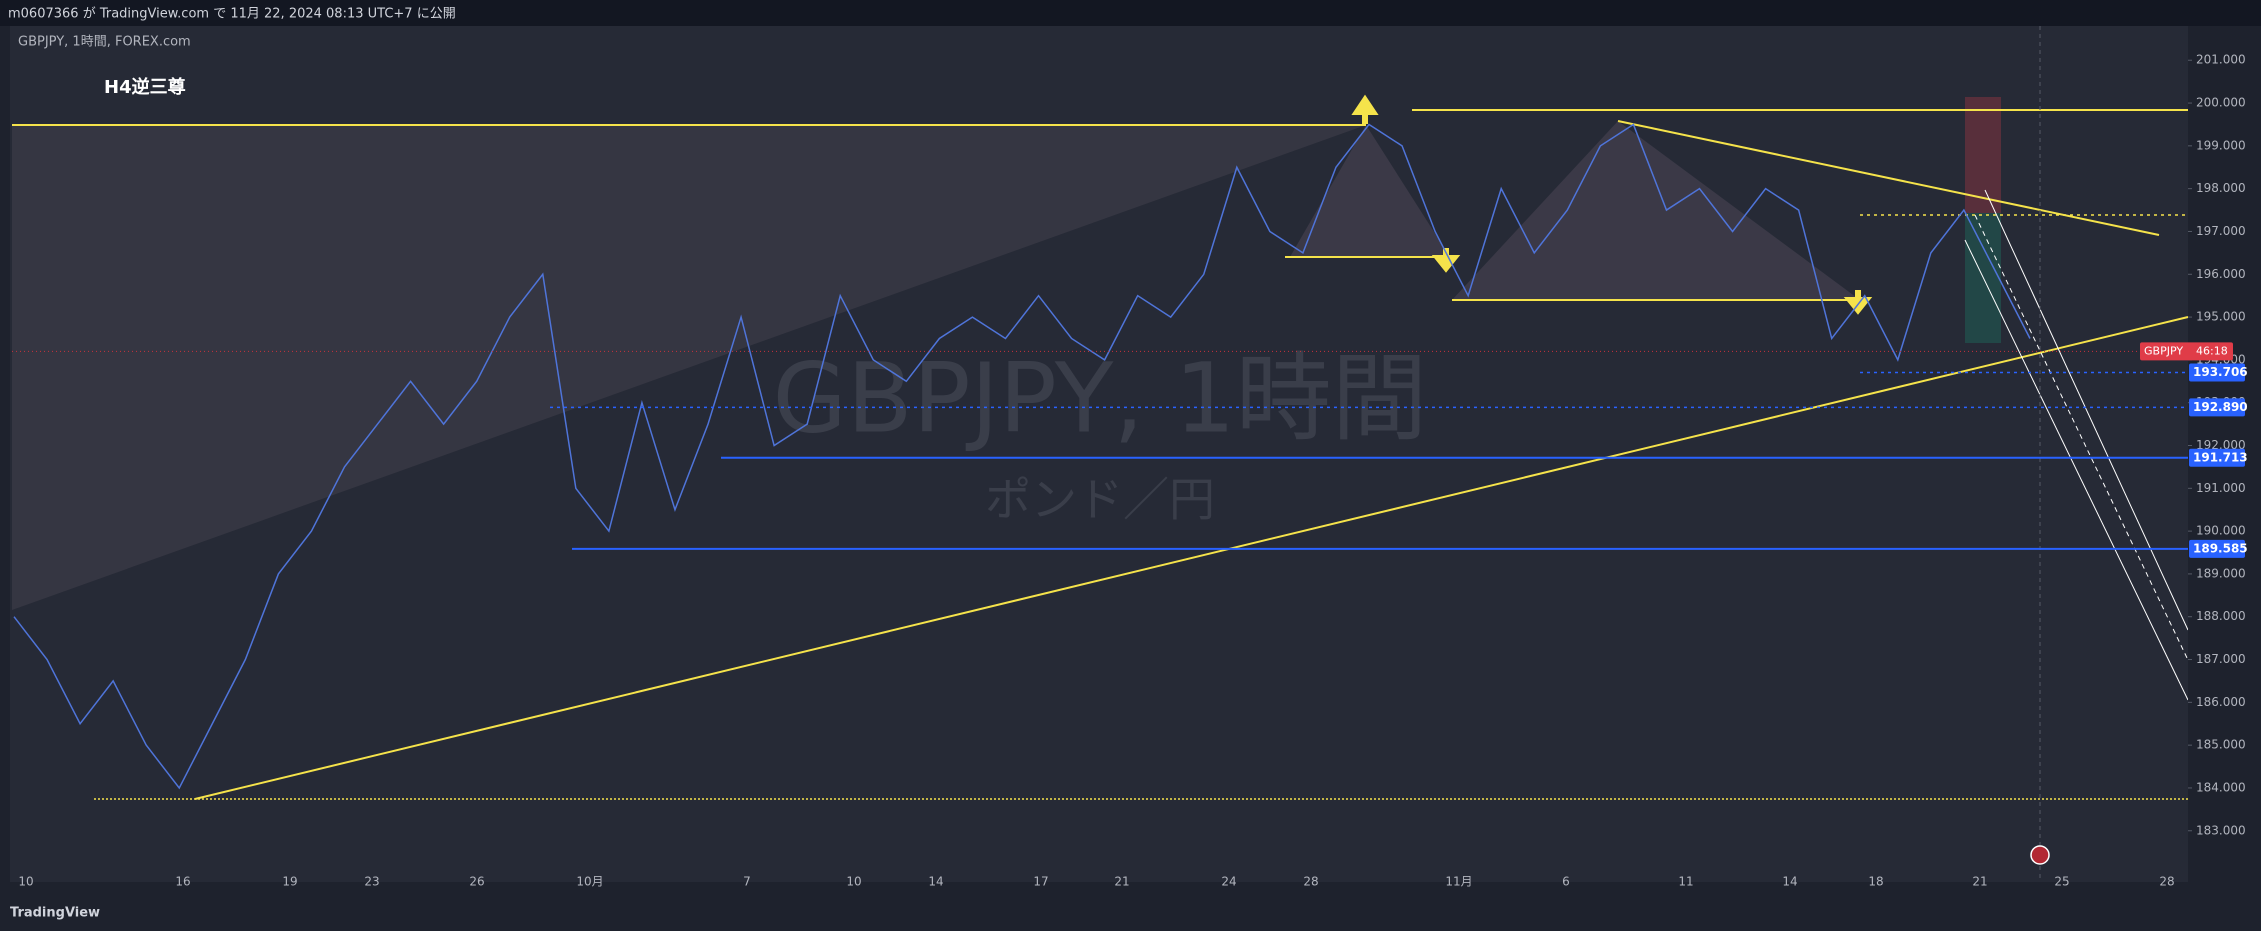 The image size is (2261, 931). Describe the element at coordinates (1100, 500) in the screenshot. I see `watermark-sub: ポンド／円` at that location.